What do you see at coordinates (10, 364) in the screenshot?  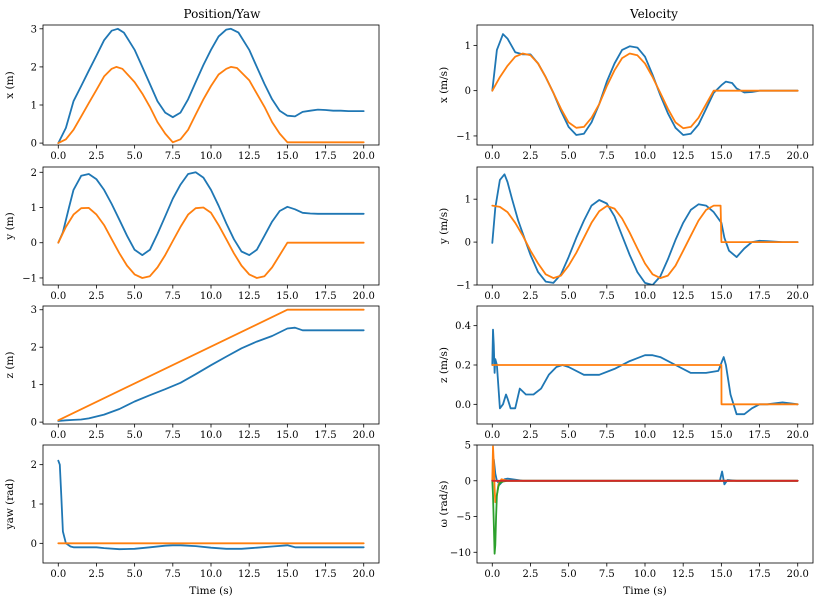 I see `y-axis-label: z (m)` at bounding box center [10, 364].